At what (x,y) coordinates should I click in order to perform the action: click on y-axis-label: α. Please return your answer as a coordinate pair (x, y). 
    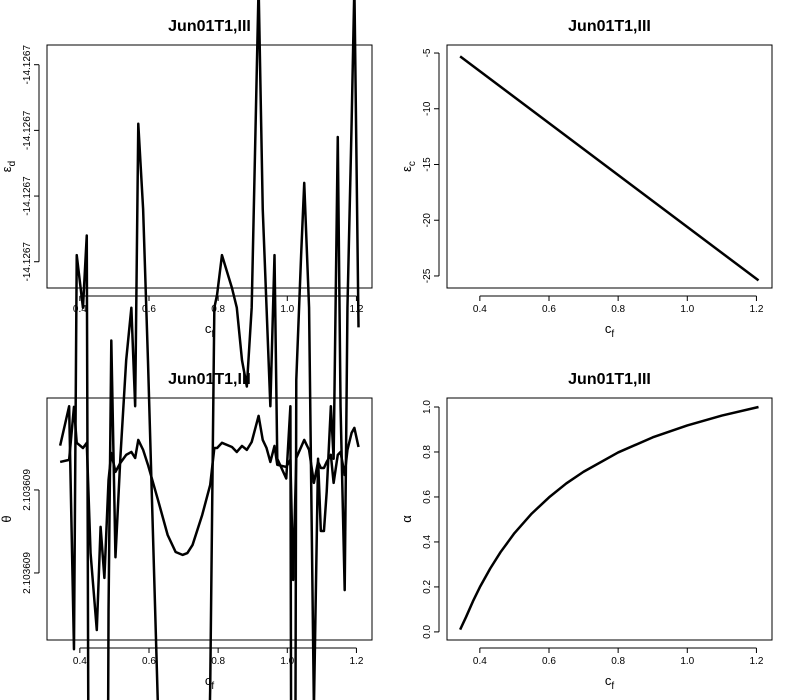
    Looking at the image, I should click on (406, 519).